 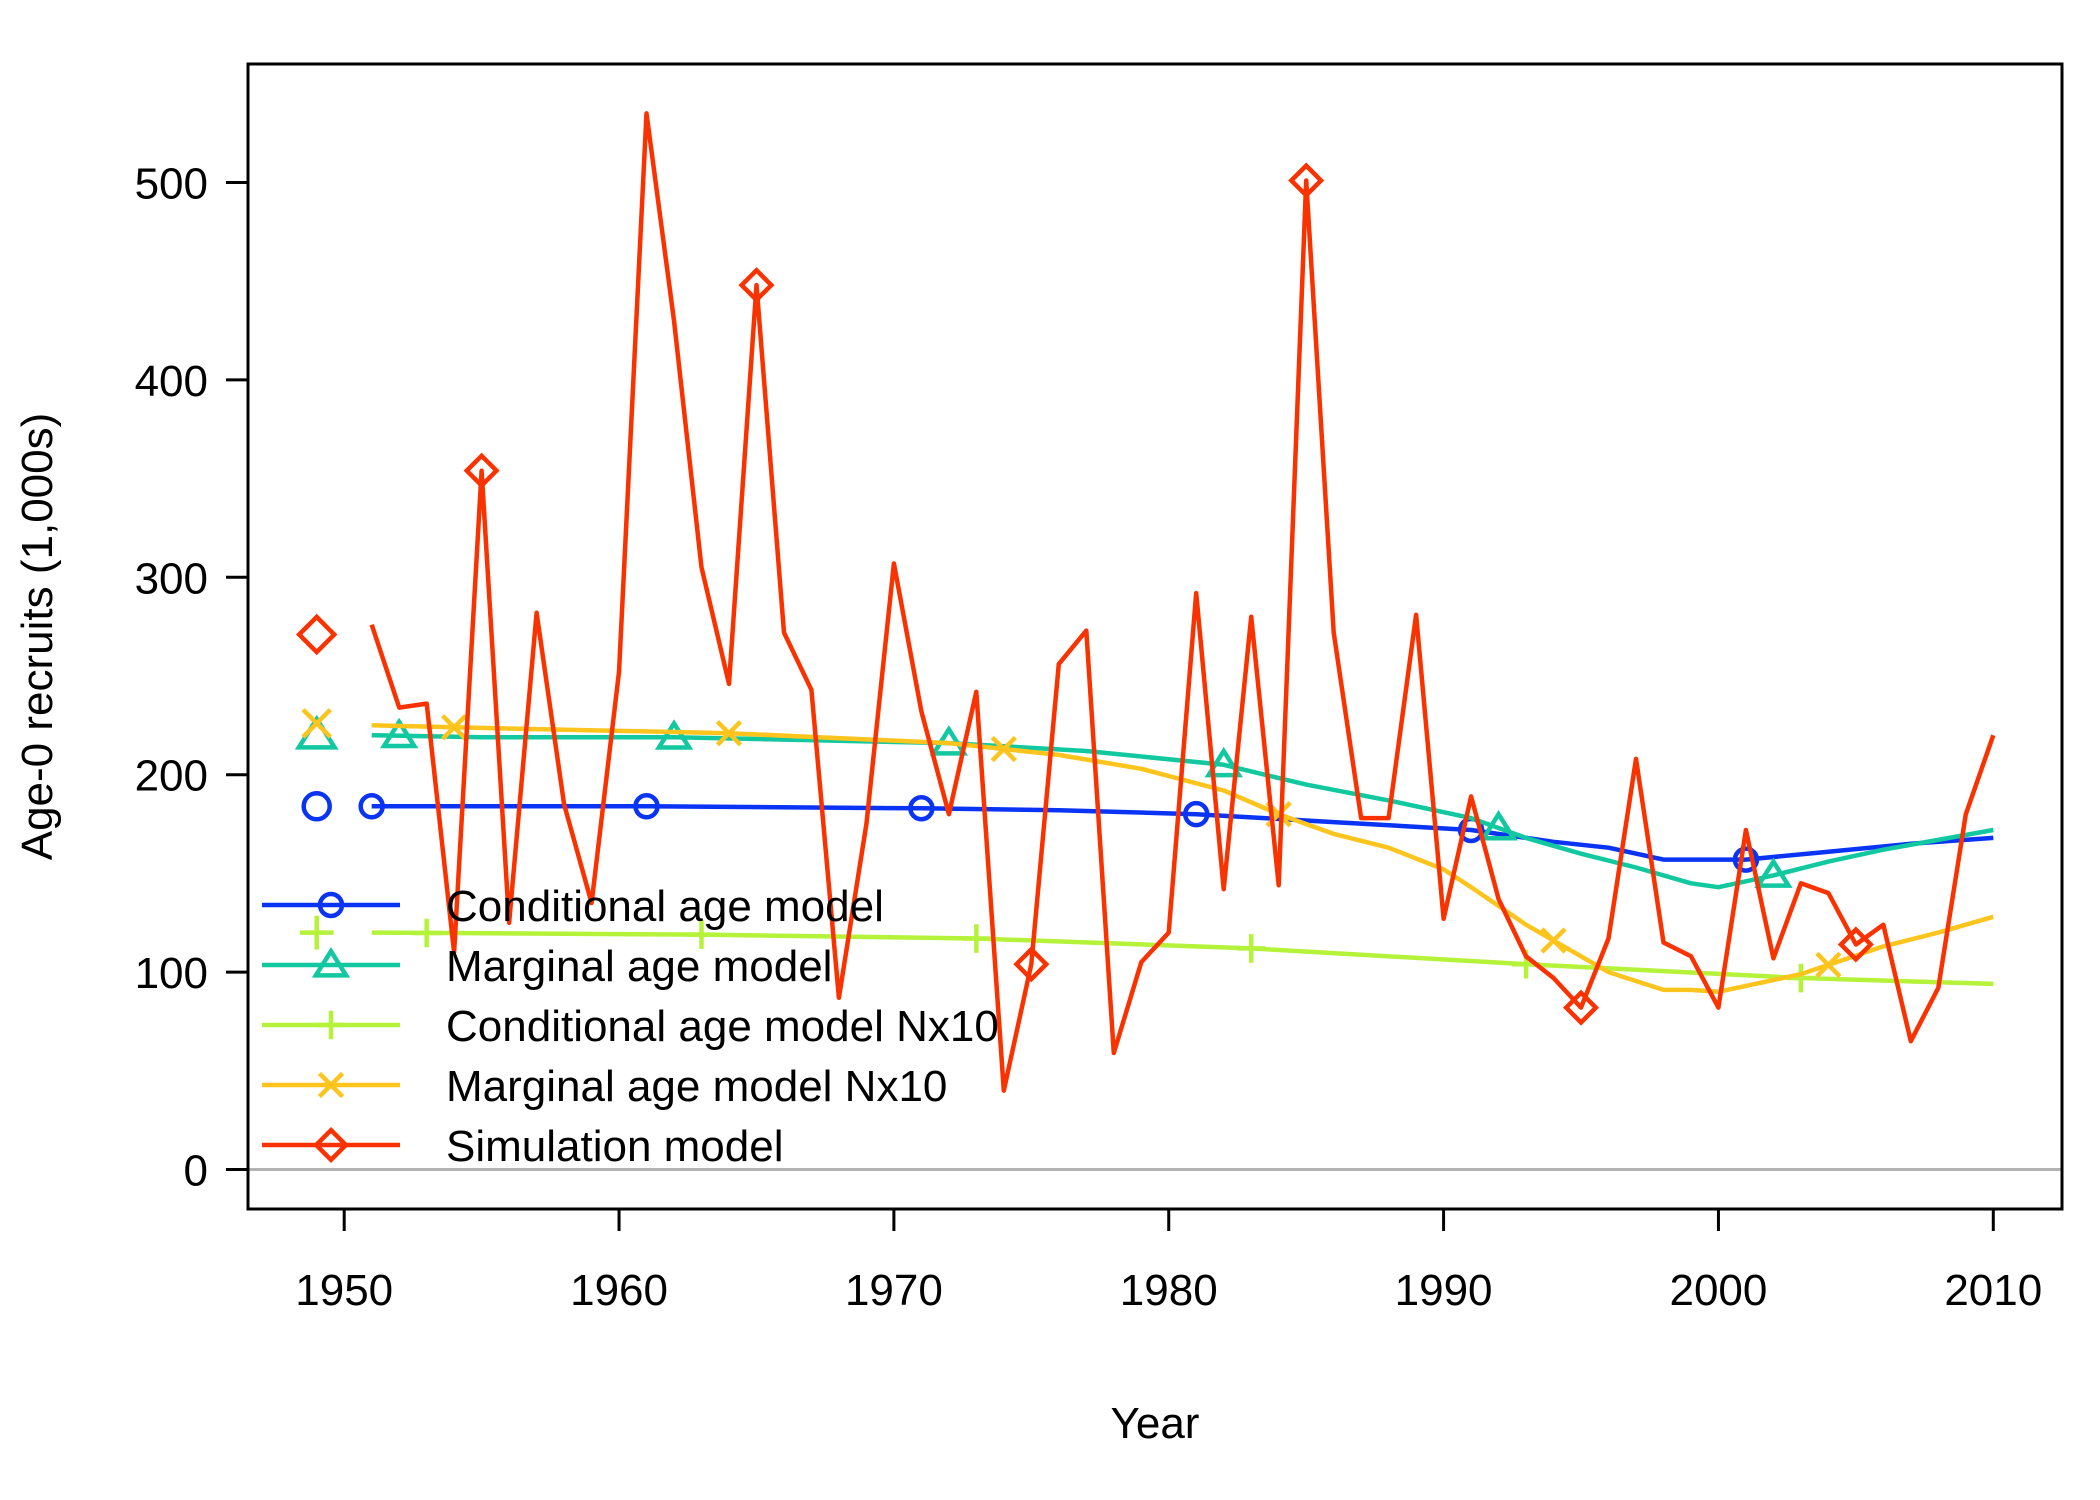 What do you see at coordinates (171, 578) in the screenshot?
I see `y-tick-label: 300` at bounding box center [171, 578].